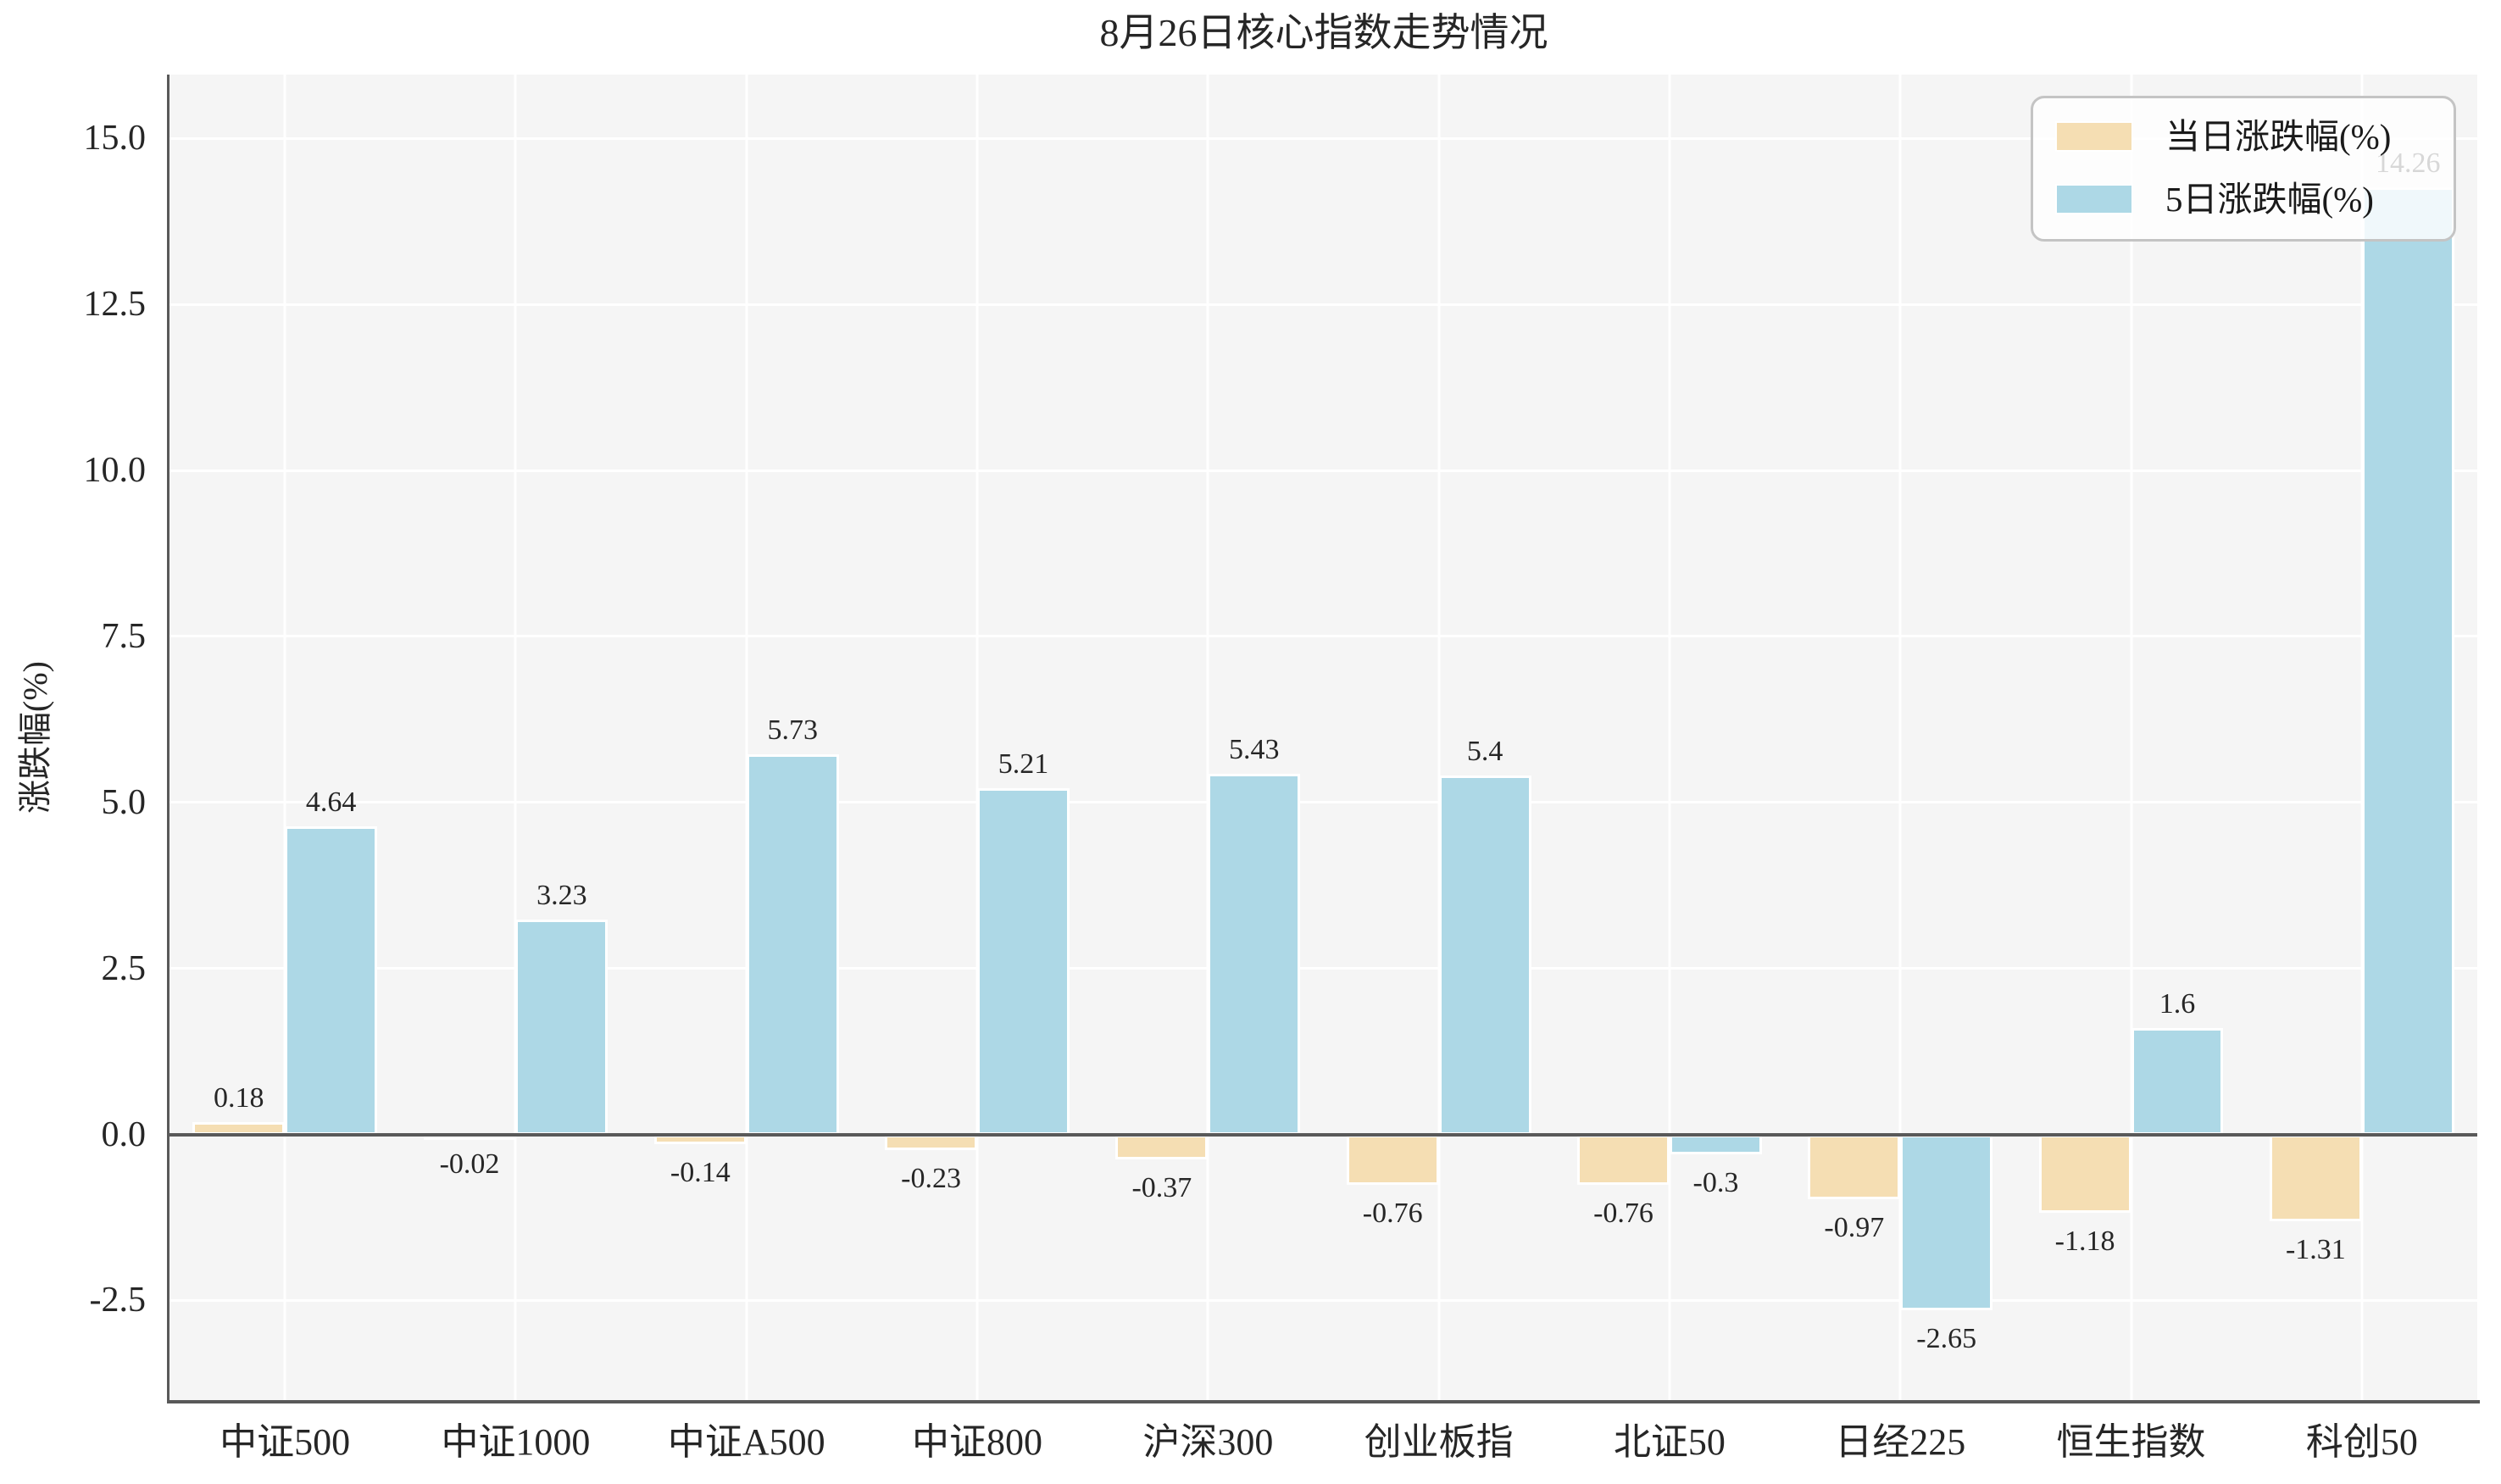  What do you see at coordinates (1254, 750) in the screenshot?
I see `bar-value-label: 5.43` at bounding box center [1254, 750].